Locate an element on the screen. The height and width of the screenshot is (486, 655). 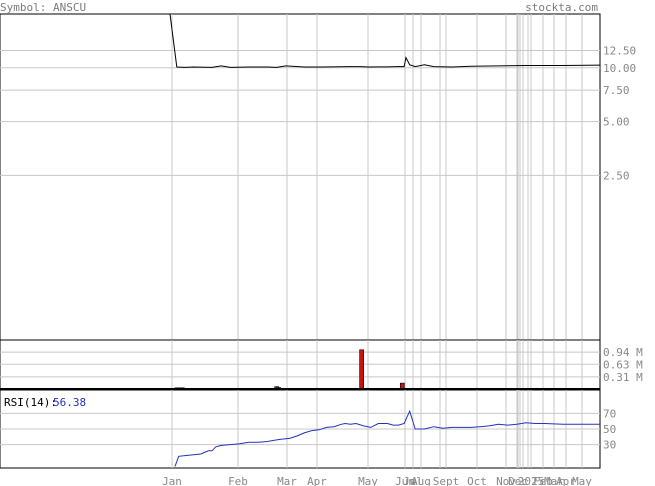
volume-panel: 0.94 M0.63 M0.31 M is located at coordinates (321, 365).